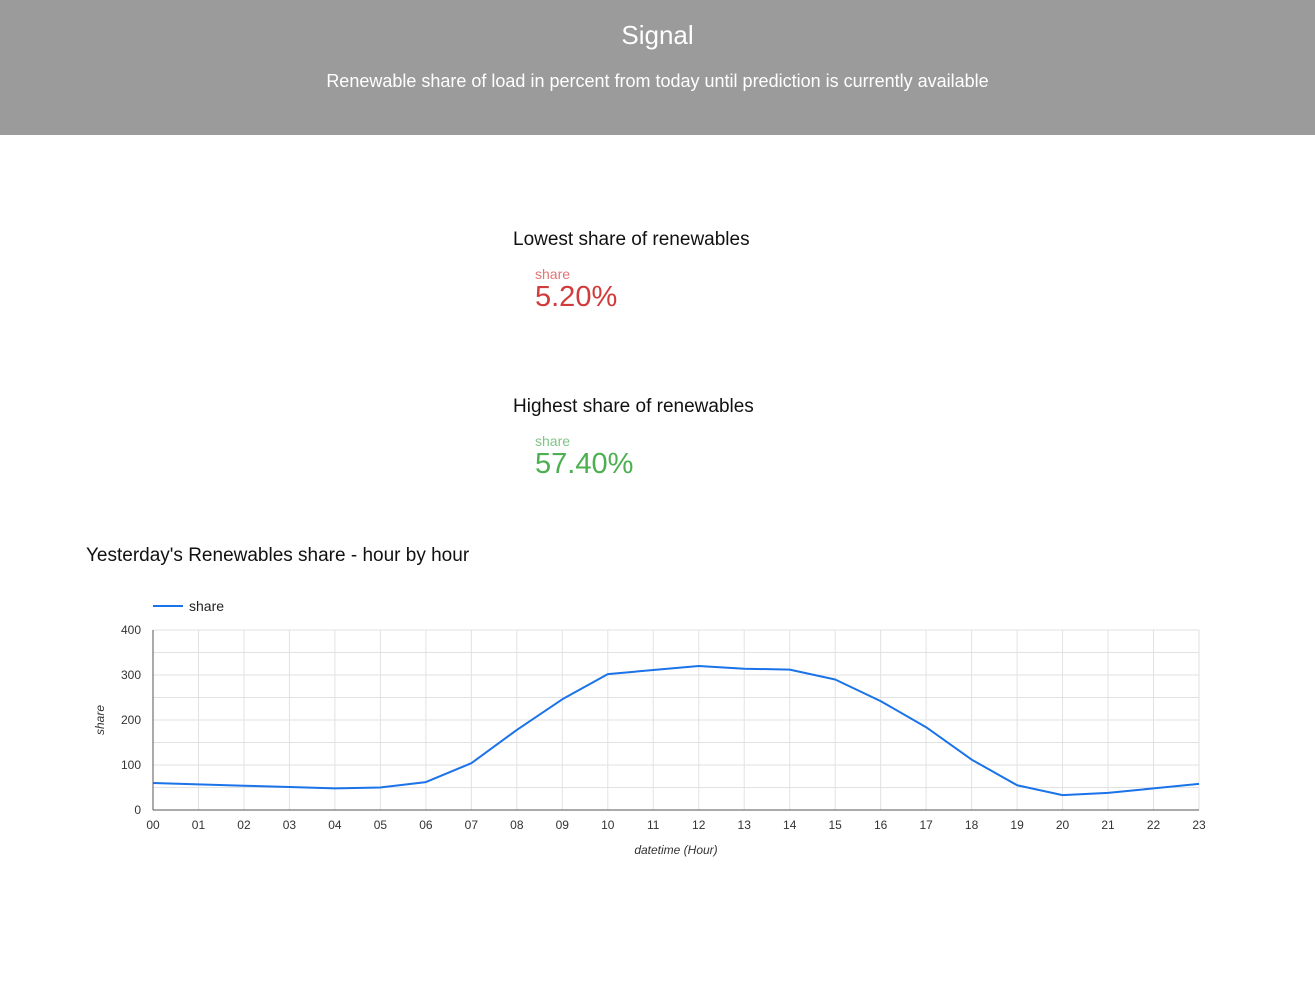  What do you see at coordinates (723, 438) in the screenshot?
I see `highest-share-scorecard: Highest share of renewables share 57.40%` at bounding box center [723, 438].